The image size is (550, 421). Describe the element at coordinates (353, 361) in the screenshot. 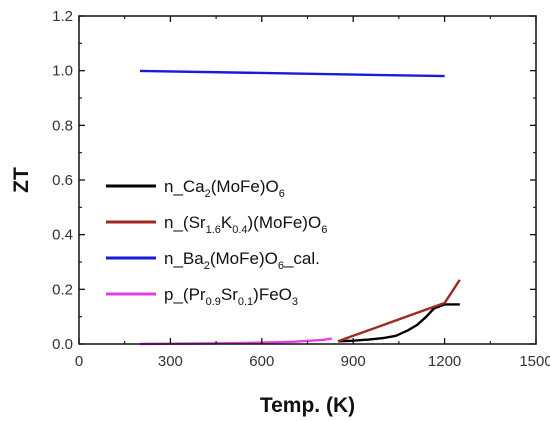

I see `x-tick-label: 900` at that location.